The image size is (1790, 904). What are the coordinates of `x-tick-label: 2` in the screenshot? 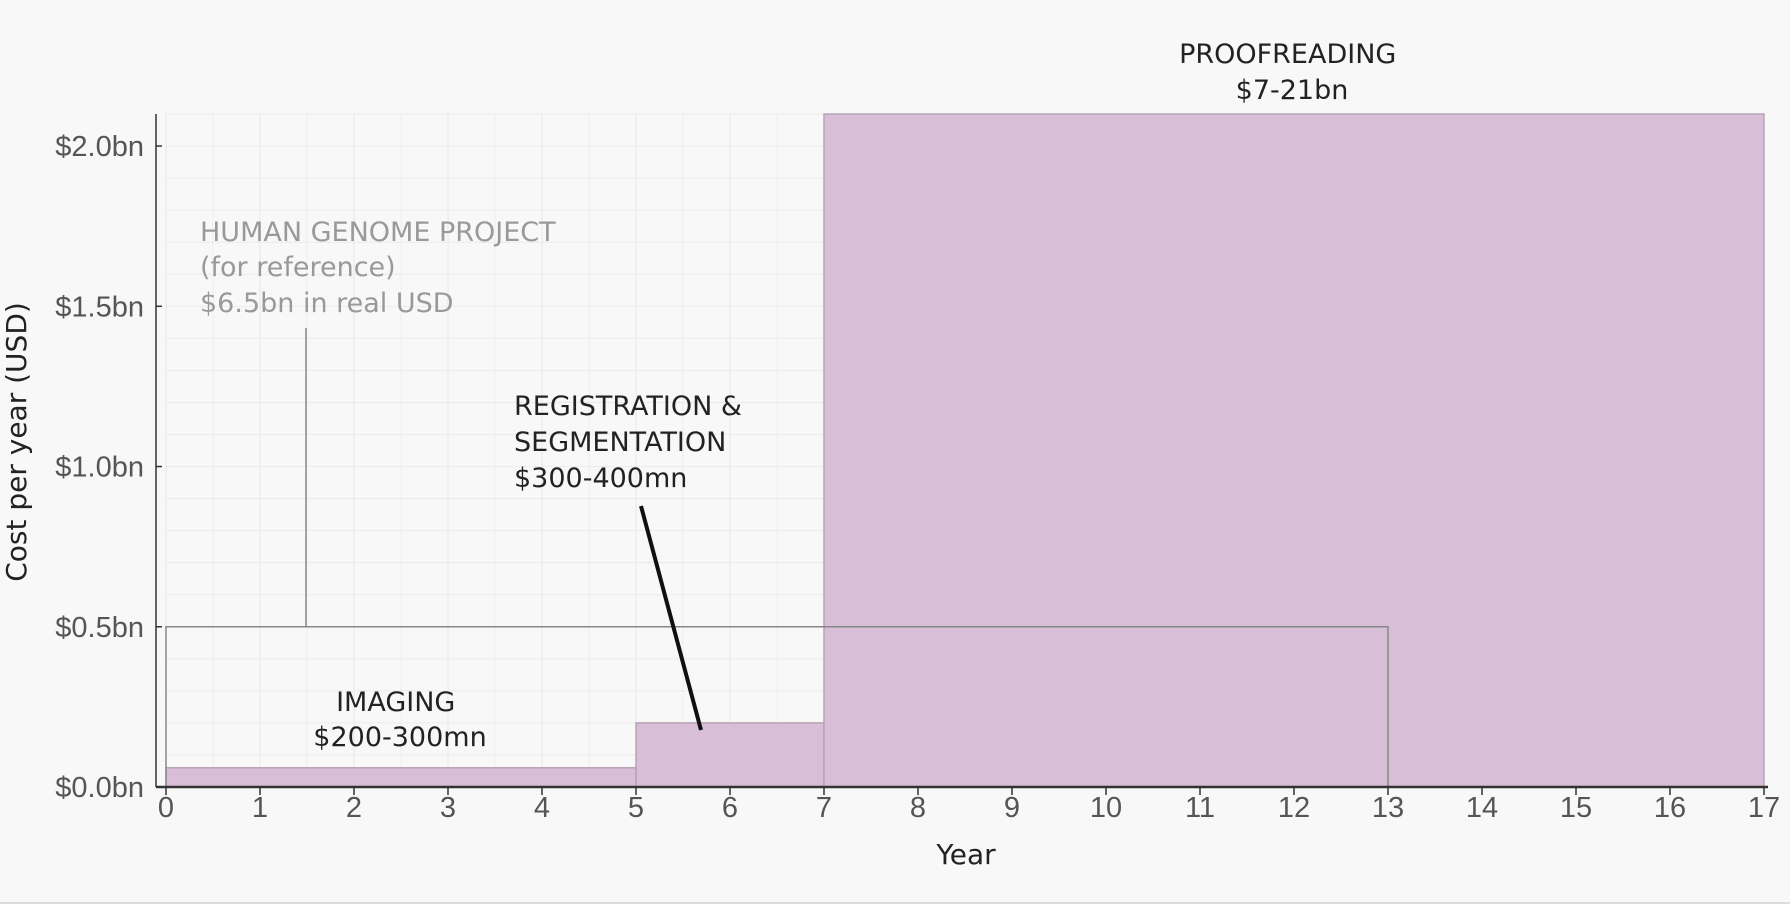 It's located at (354, 808).